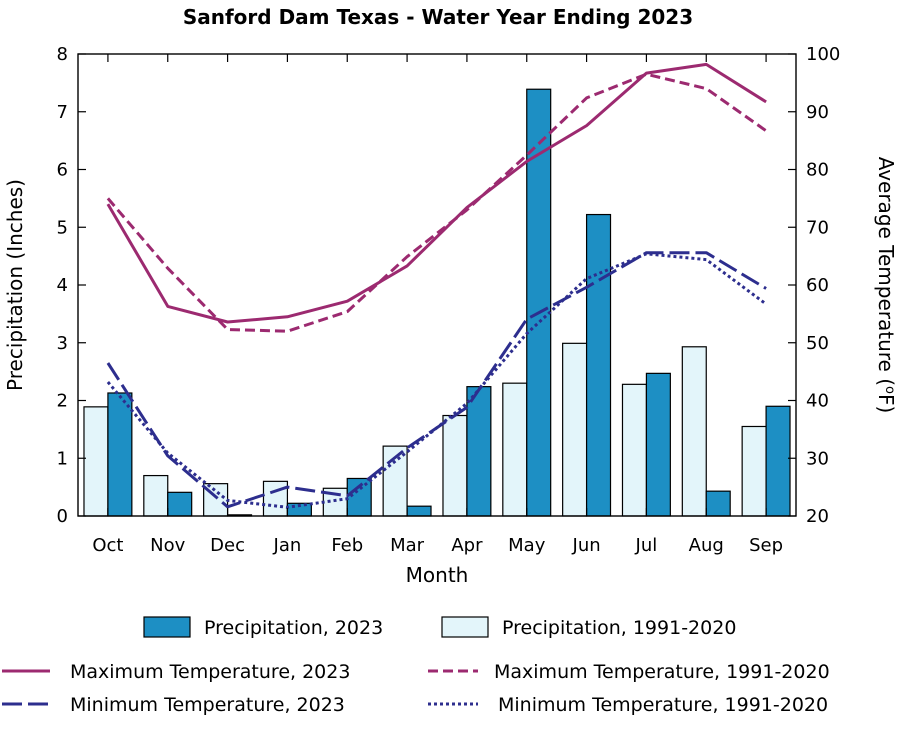  I want to click on y-right-tick-label: 20, so click(817, 516).